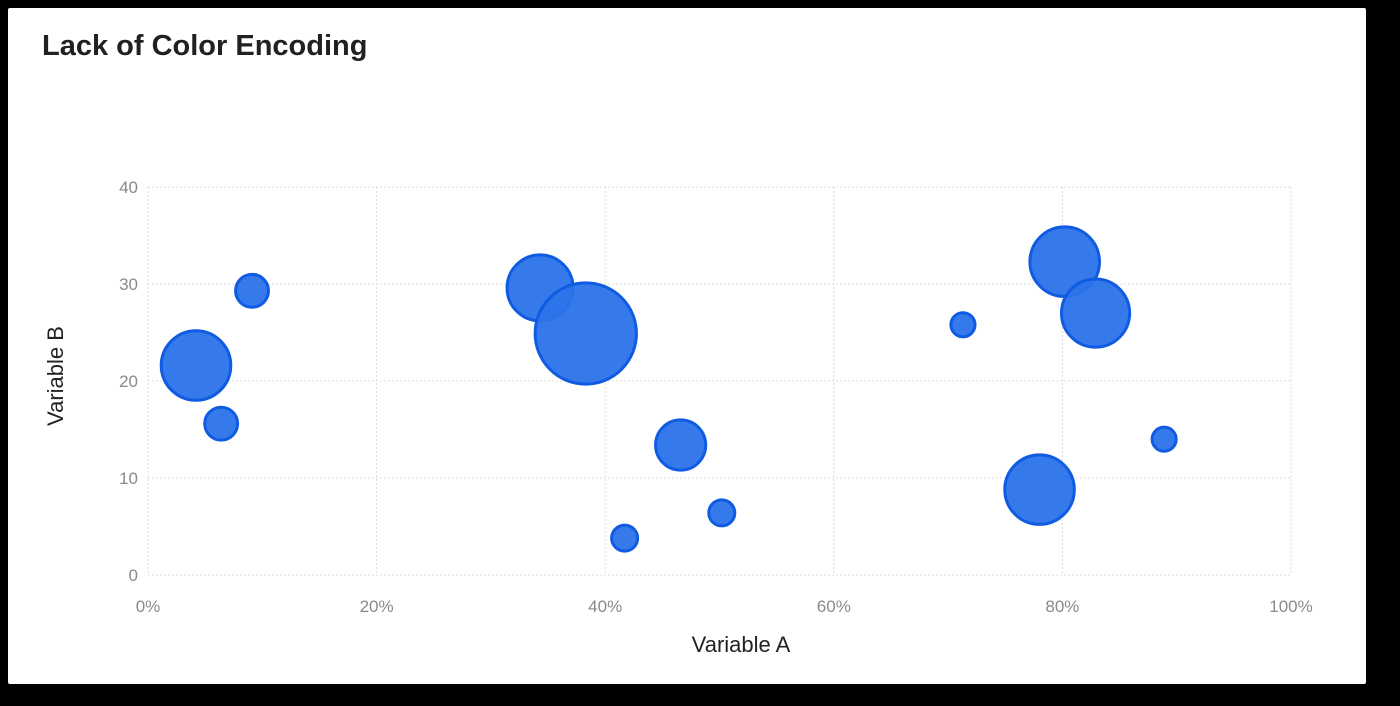 This screenshot has height=706, width=1400. I want to click on x-tick-label: 0%, so click(148, 606).